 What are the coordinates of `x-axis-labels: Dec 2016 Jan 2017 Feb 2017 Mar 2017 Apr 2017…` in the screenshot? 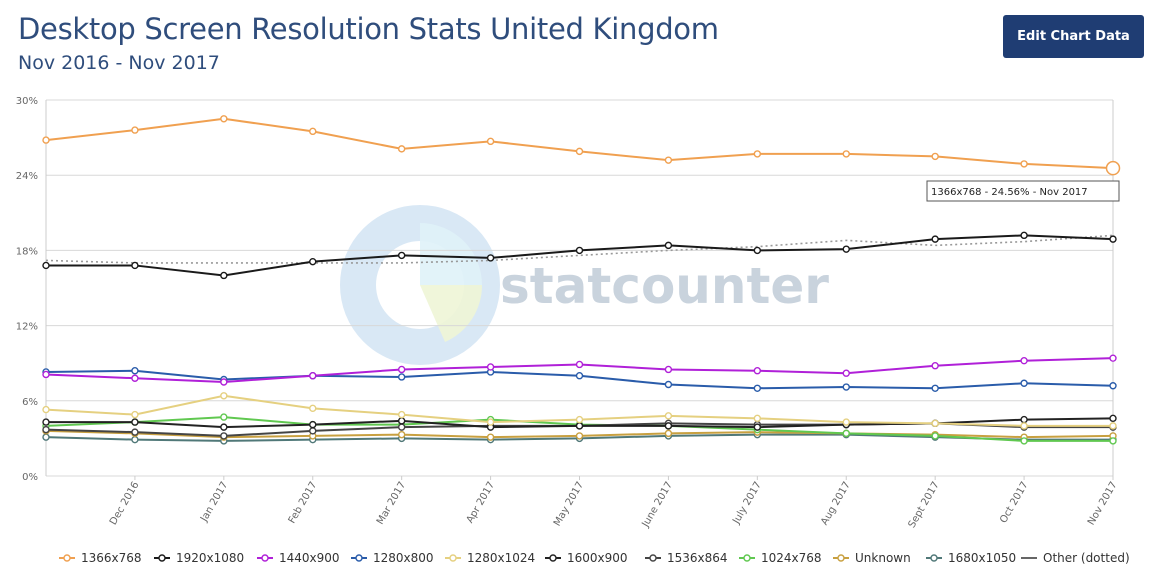 It's located at (614, 503).